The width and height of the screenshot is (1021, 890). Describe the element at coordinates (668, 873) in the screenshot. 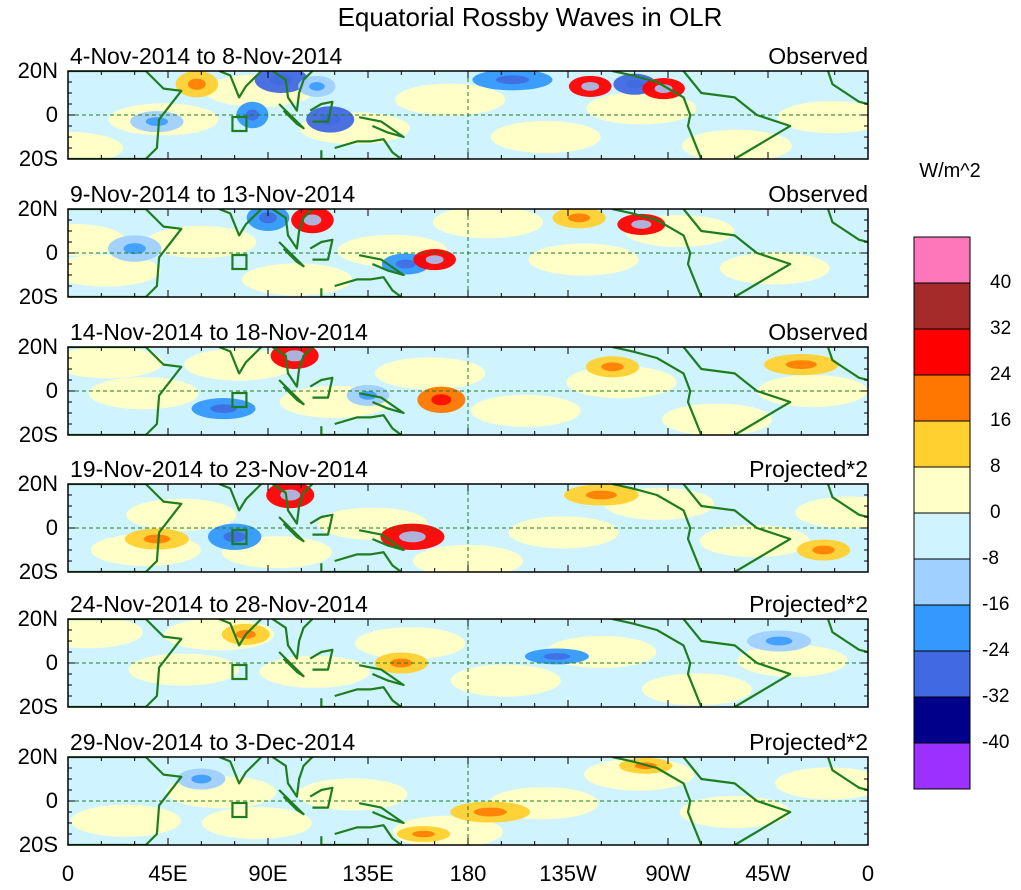

I see `lon-tick-label: 90W` at that location.